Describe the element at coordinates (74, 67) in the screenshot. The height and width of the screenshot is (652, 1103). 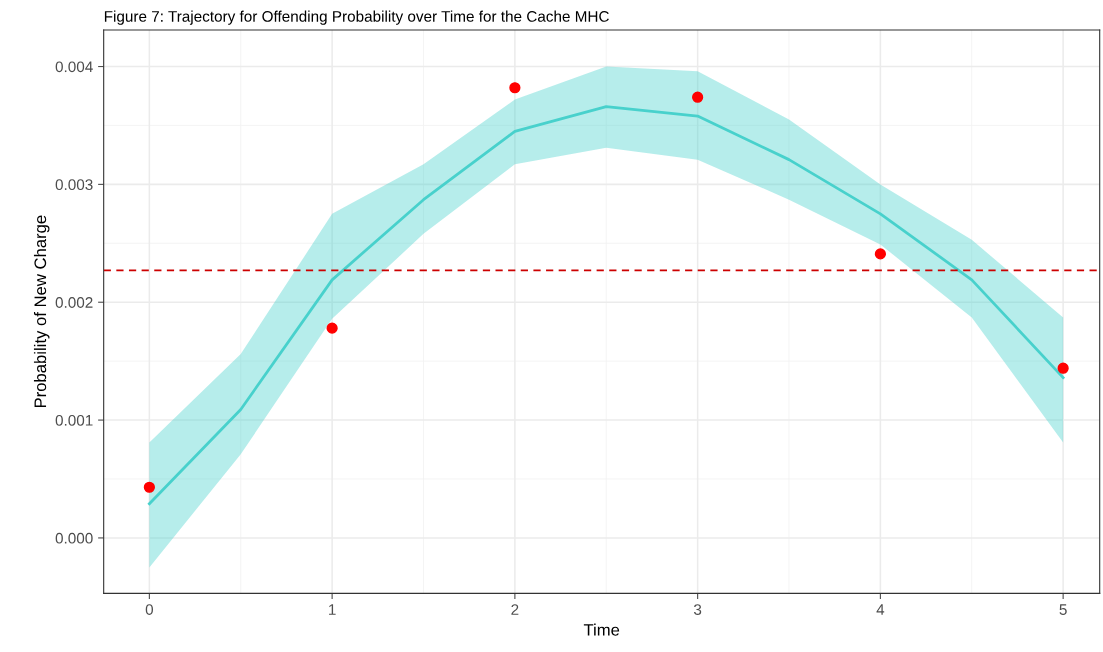
I see `y-tick-label: 0.004` at that location.